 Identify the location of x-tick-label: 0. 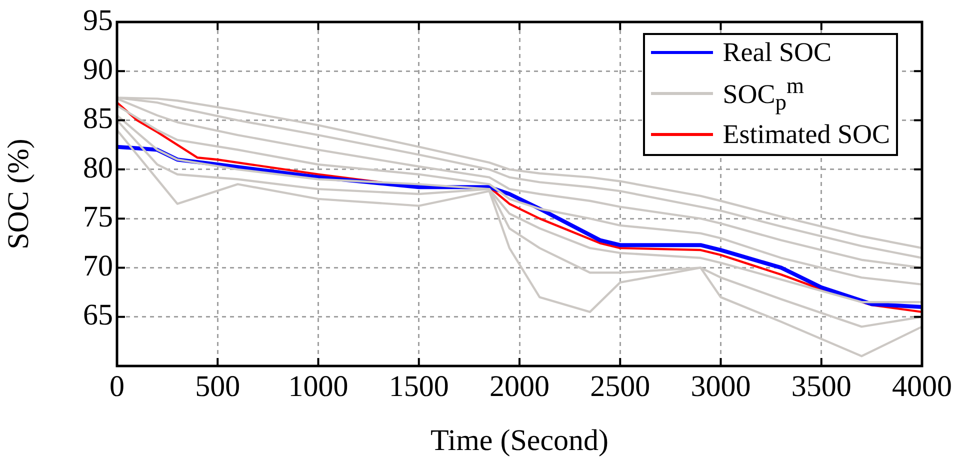
(117, 386).